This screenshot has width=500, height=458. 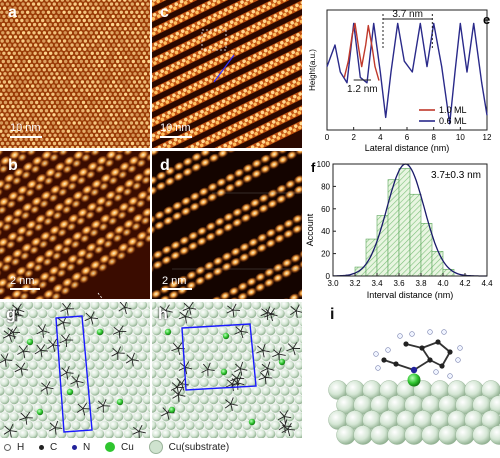 What do you see at coordinates (75, 447) in the screenshot?
I see `legend-n-icon` at bounding box center [75, 447].